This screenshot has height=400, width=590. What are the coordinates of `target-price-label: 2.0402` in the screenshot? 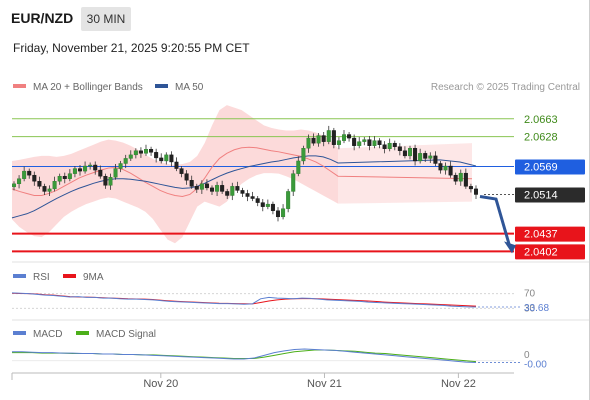 It's located at (541, 252).